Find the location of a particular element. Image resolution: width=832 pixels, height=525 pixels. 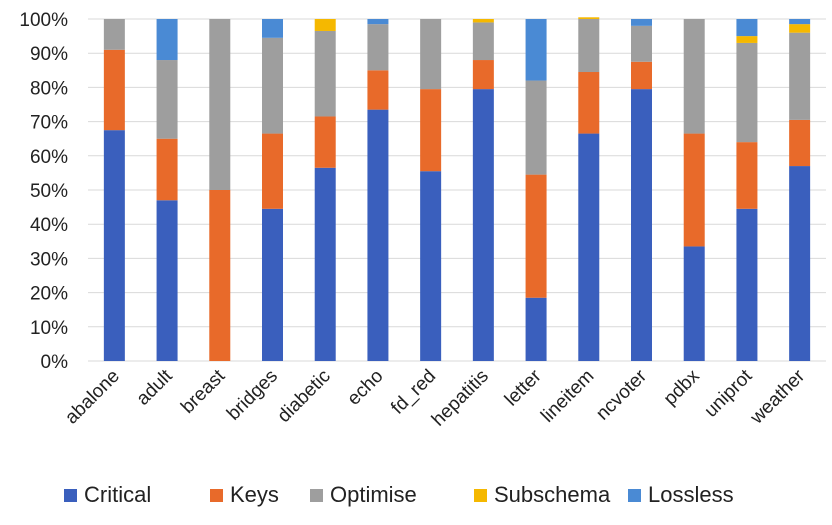

x-tick-label: diabetic is located at coordinates (304, 396).